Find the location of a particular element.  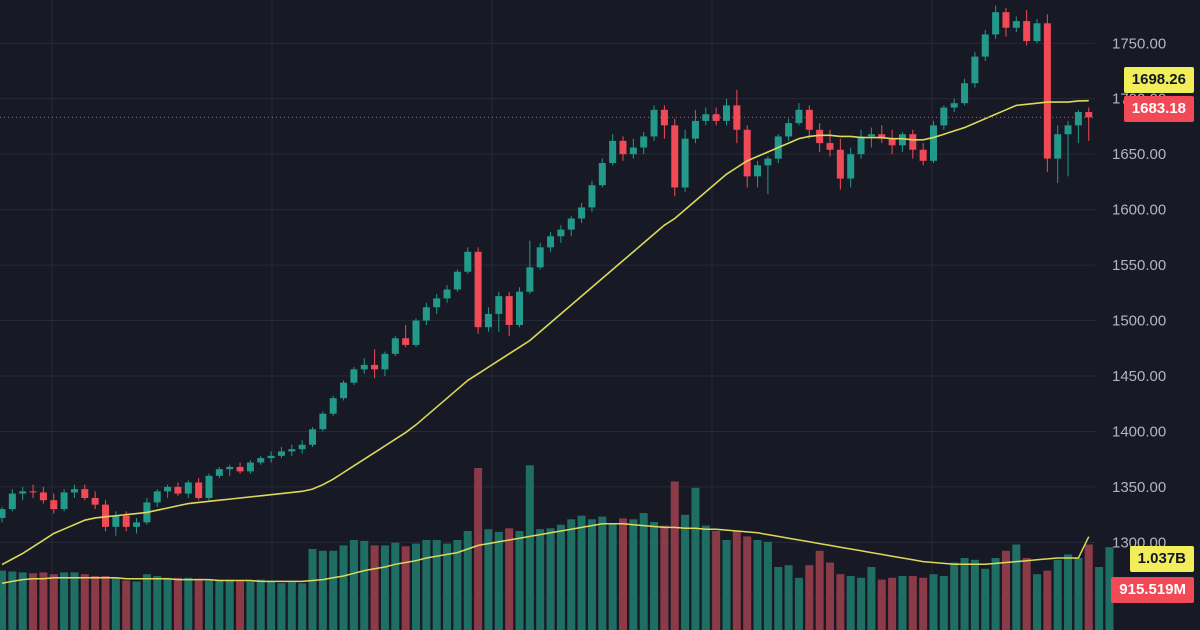

ma-value-tag: 1698.26 is located at coordinates (1158, 80).